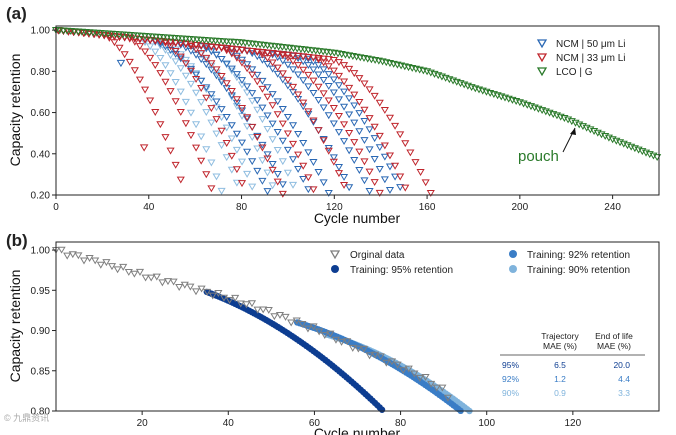  What do you see at coordinates (614, 336) in the screenshot?
I see `mae-table-header-eol-1: End of life` at bounding box center [614, 336].